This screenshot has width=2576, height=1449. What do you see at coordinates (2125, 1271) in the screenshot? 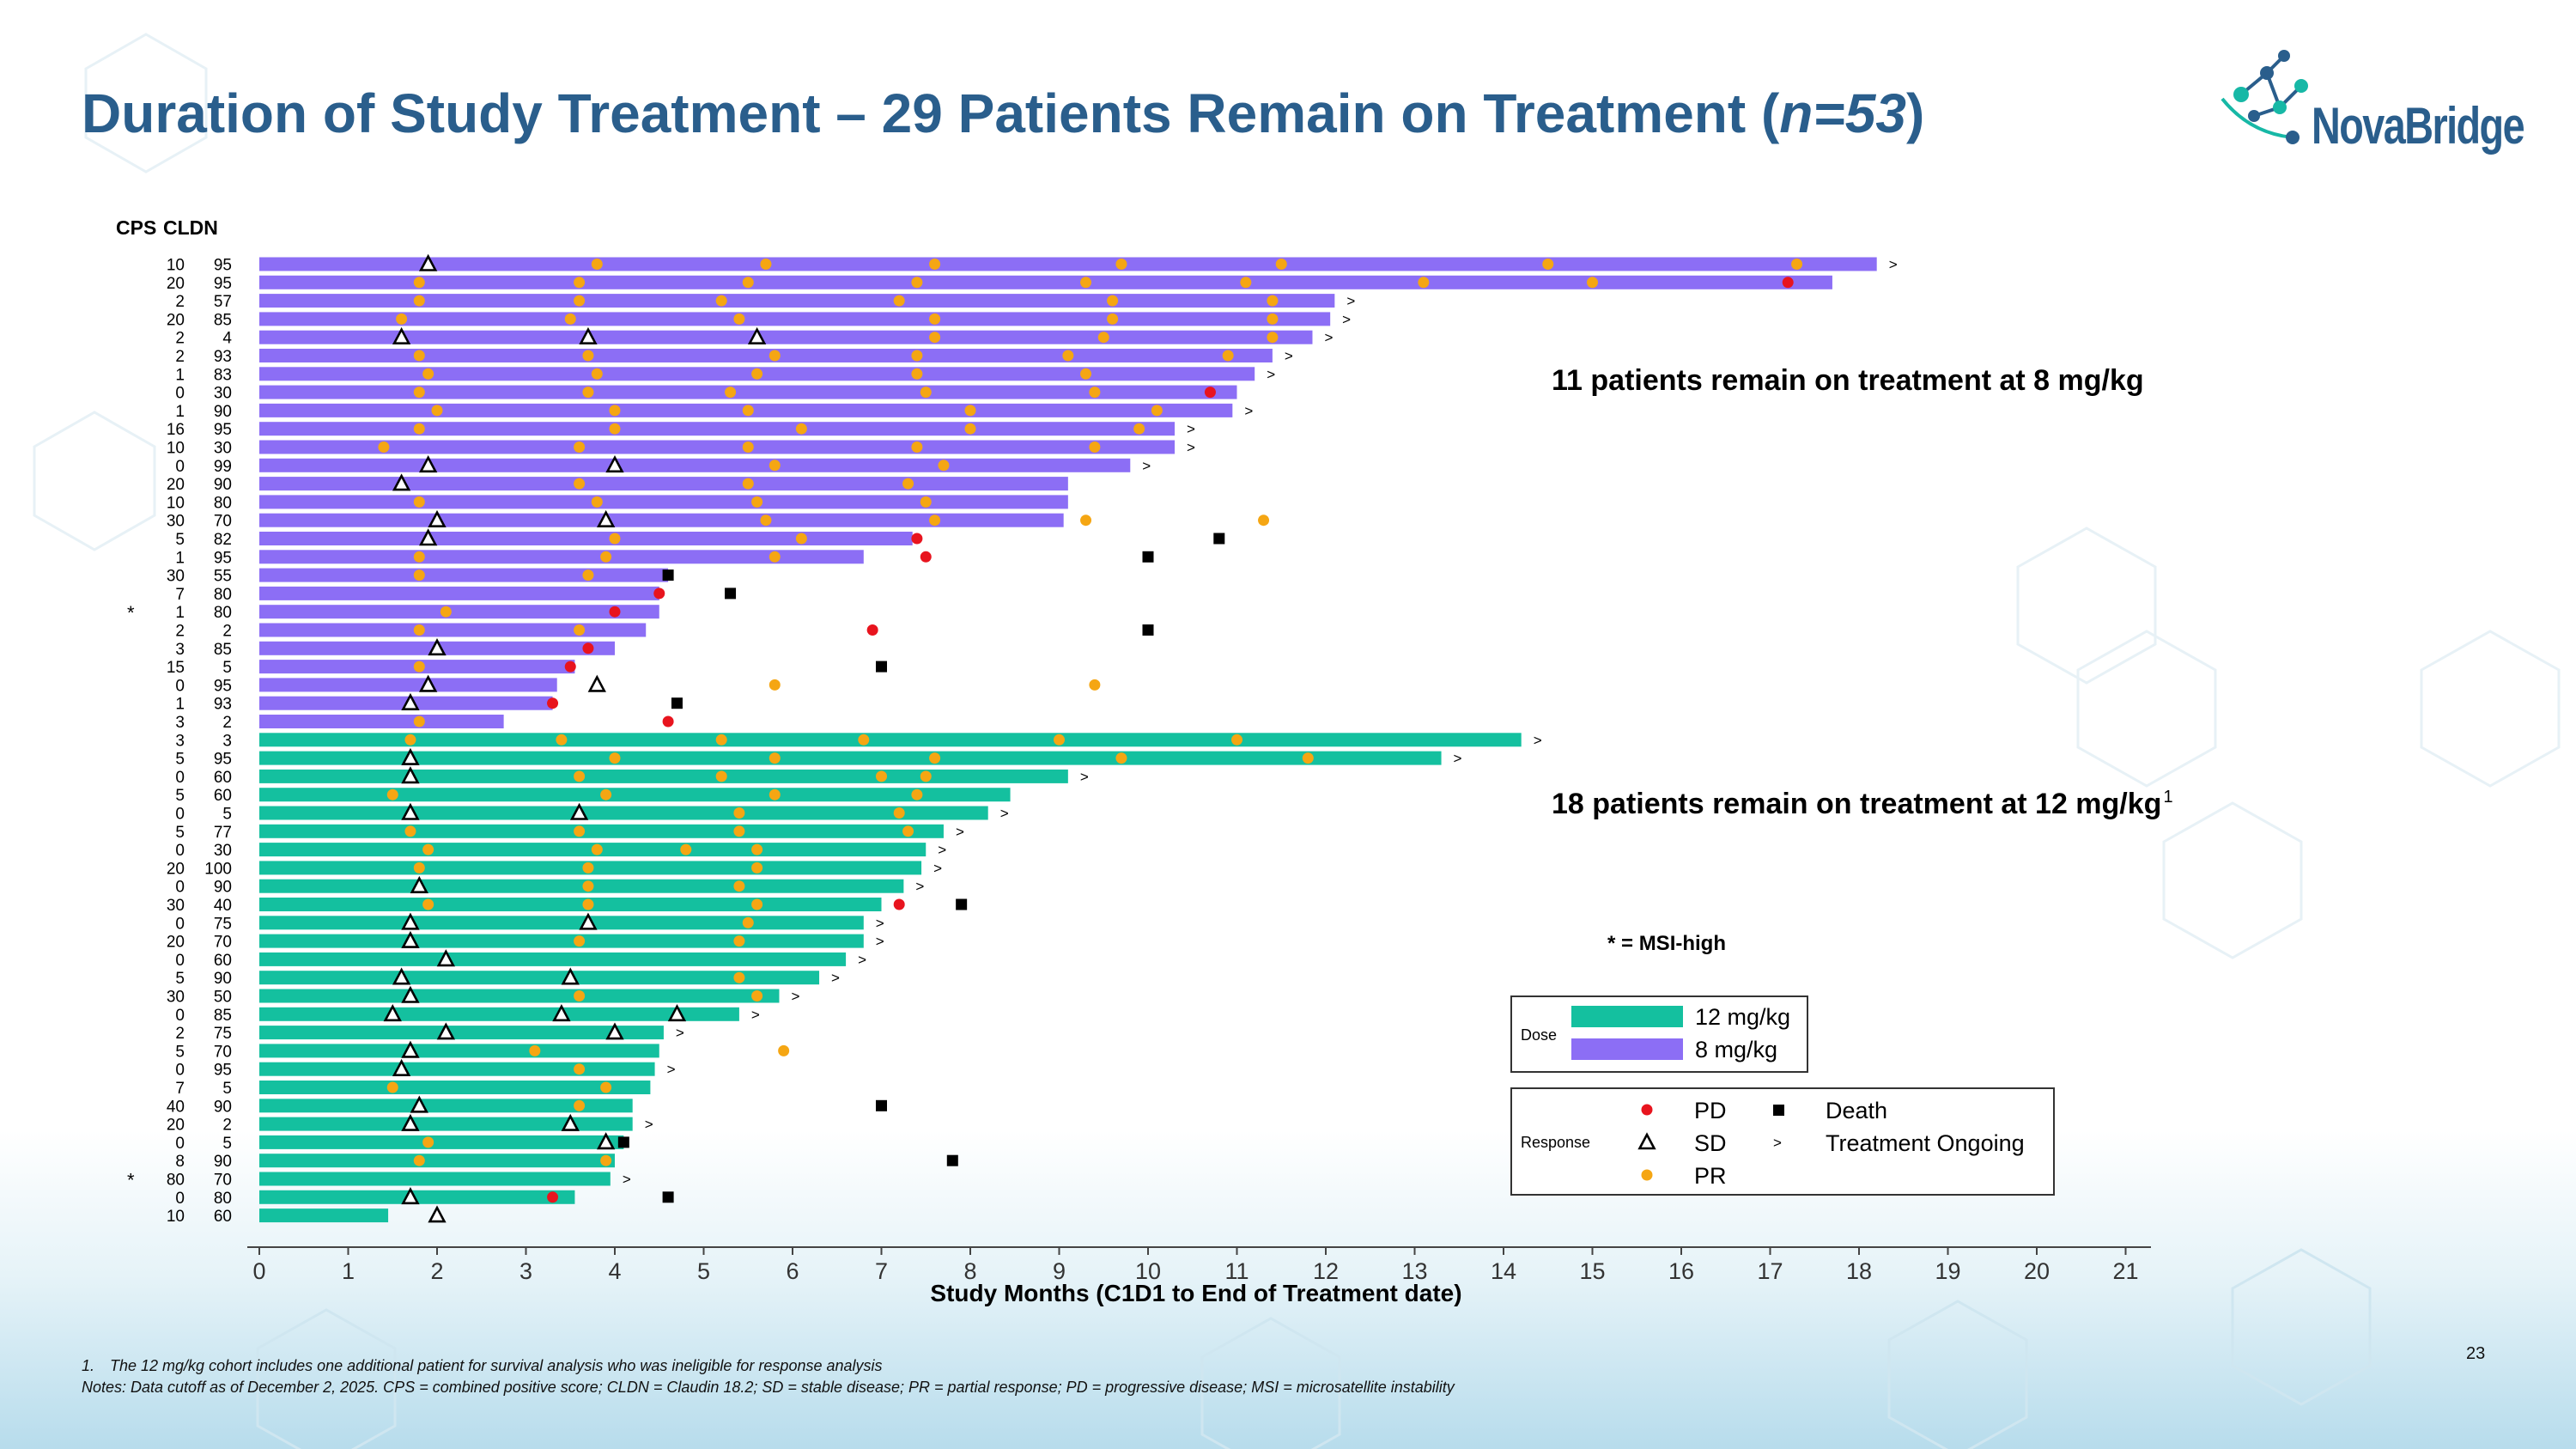
I see `x-tick-label: 21` at bounding box center [2125, 1271].